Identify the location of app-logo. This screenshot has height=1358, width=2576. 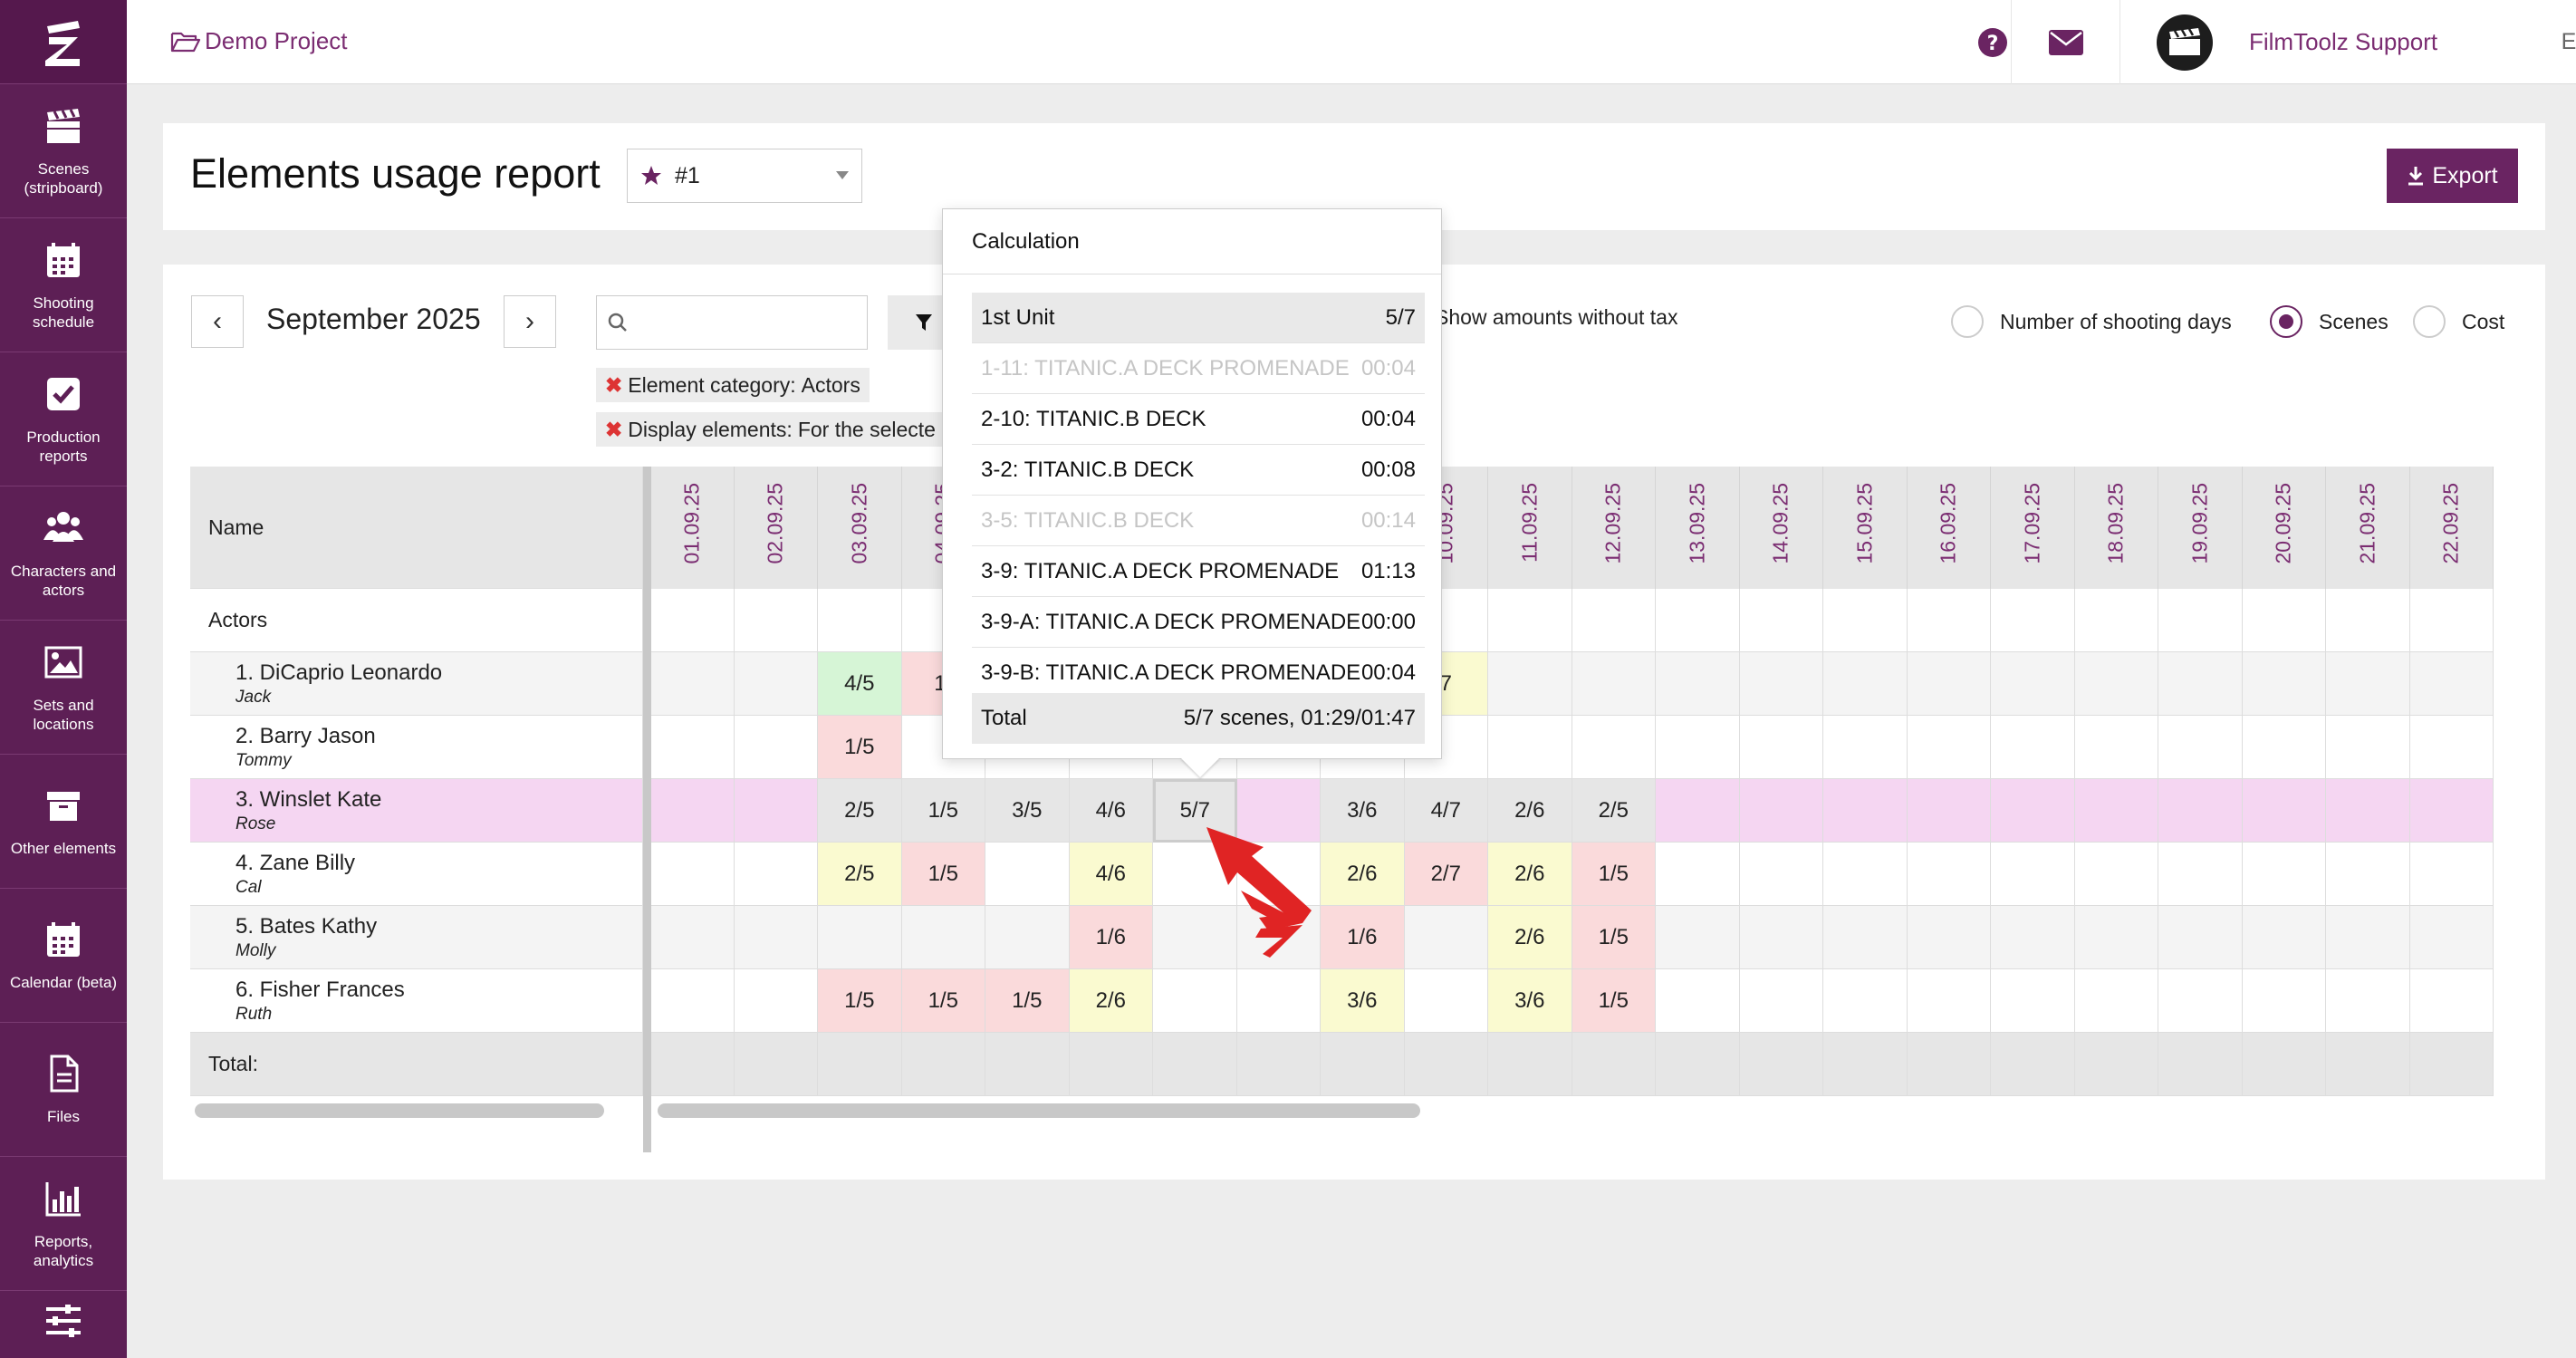
(63, 42).